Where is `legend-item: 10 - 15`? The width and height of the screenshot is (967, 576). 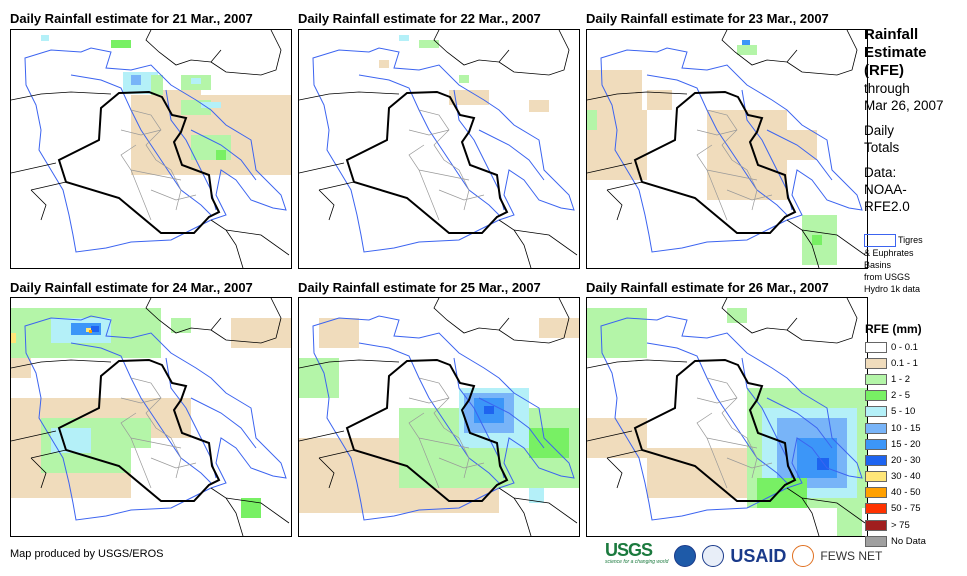
legend-item: 10 - 15 is located at coordinates (895, 428).